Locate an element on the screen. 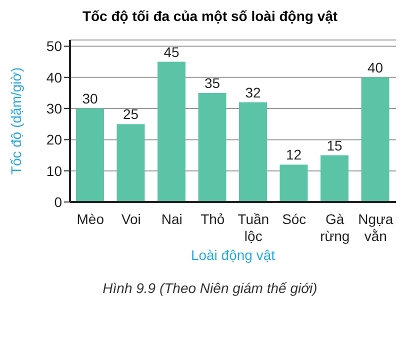 The image size is (420, 344). y-tick-label: 30 is located at coordinates (54, 108).